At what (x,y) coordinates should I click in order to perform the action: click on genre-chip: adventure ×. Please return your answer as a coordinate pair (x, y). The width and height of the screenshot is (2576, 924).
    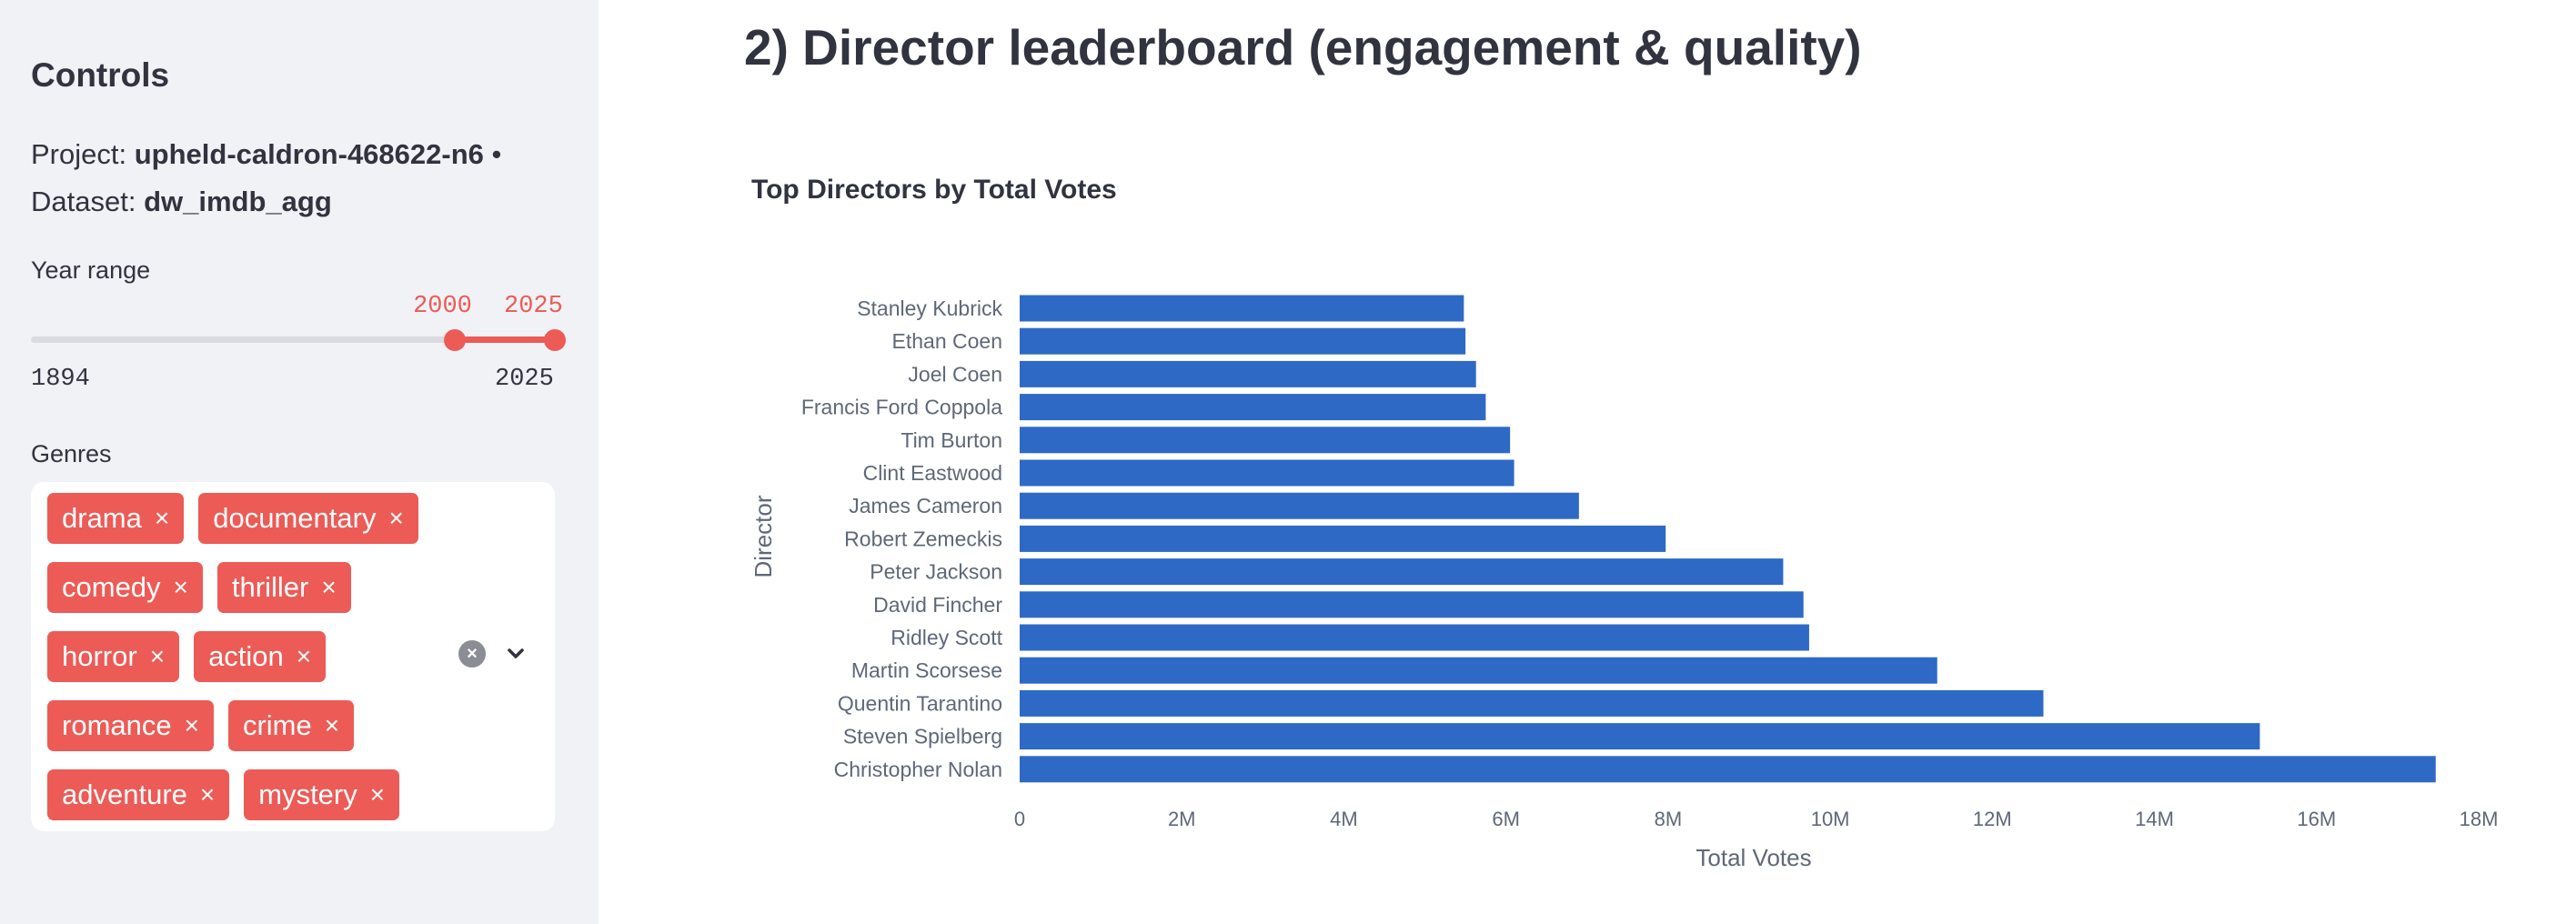
    Looking at the image, I should click on (138, 795).